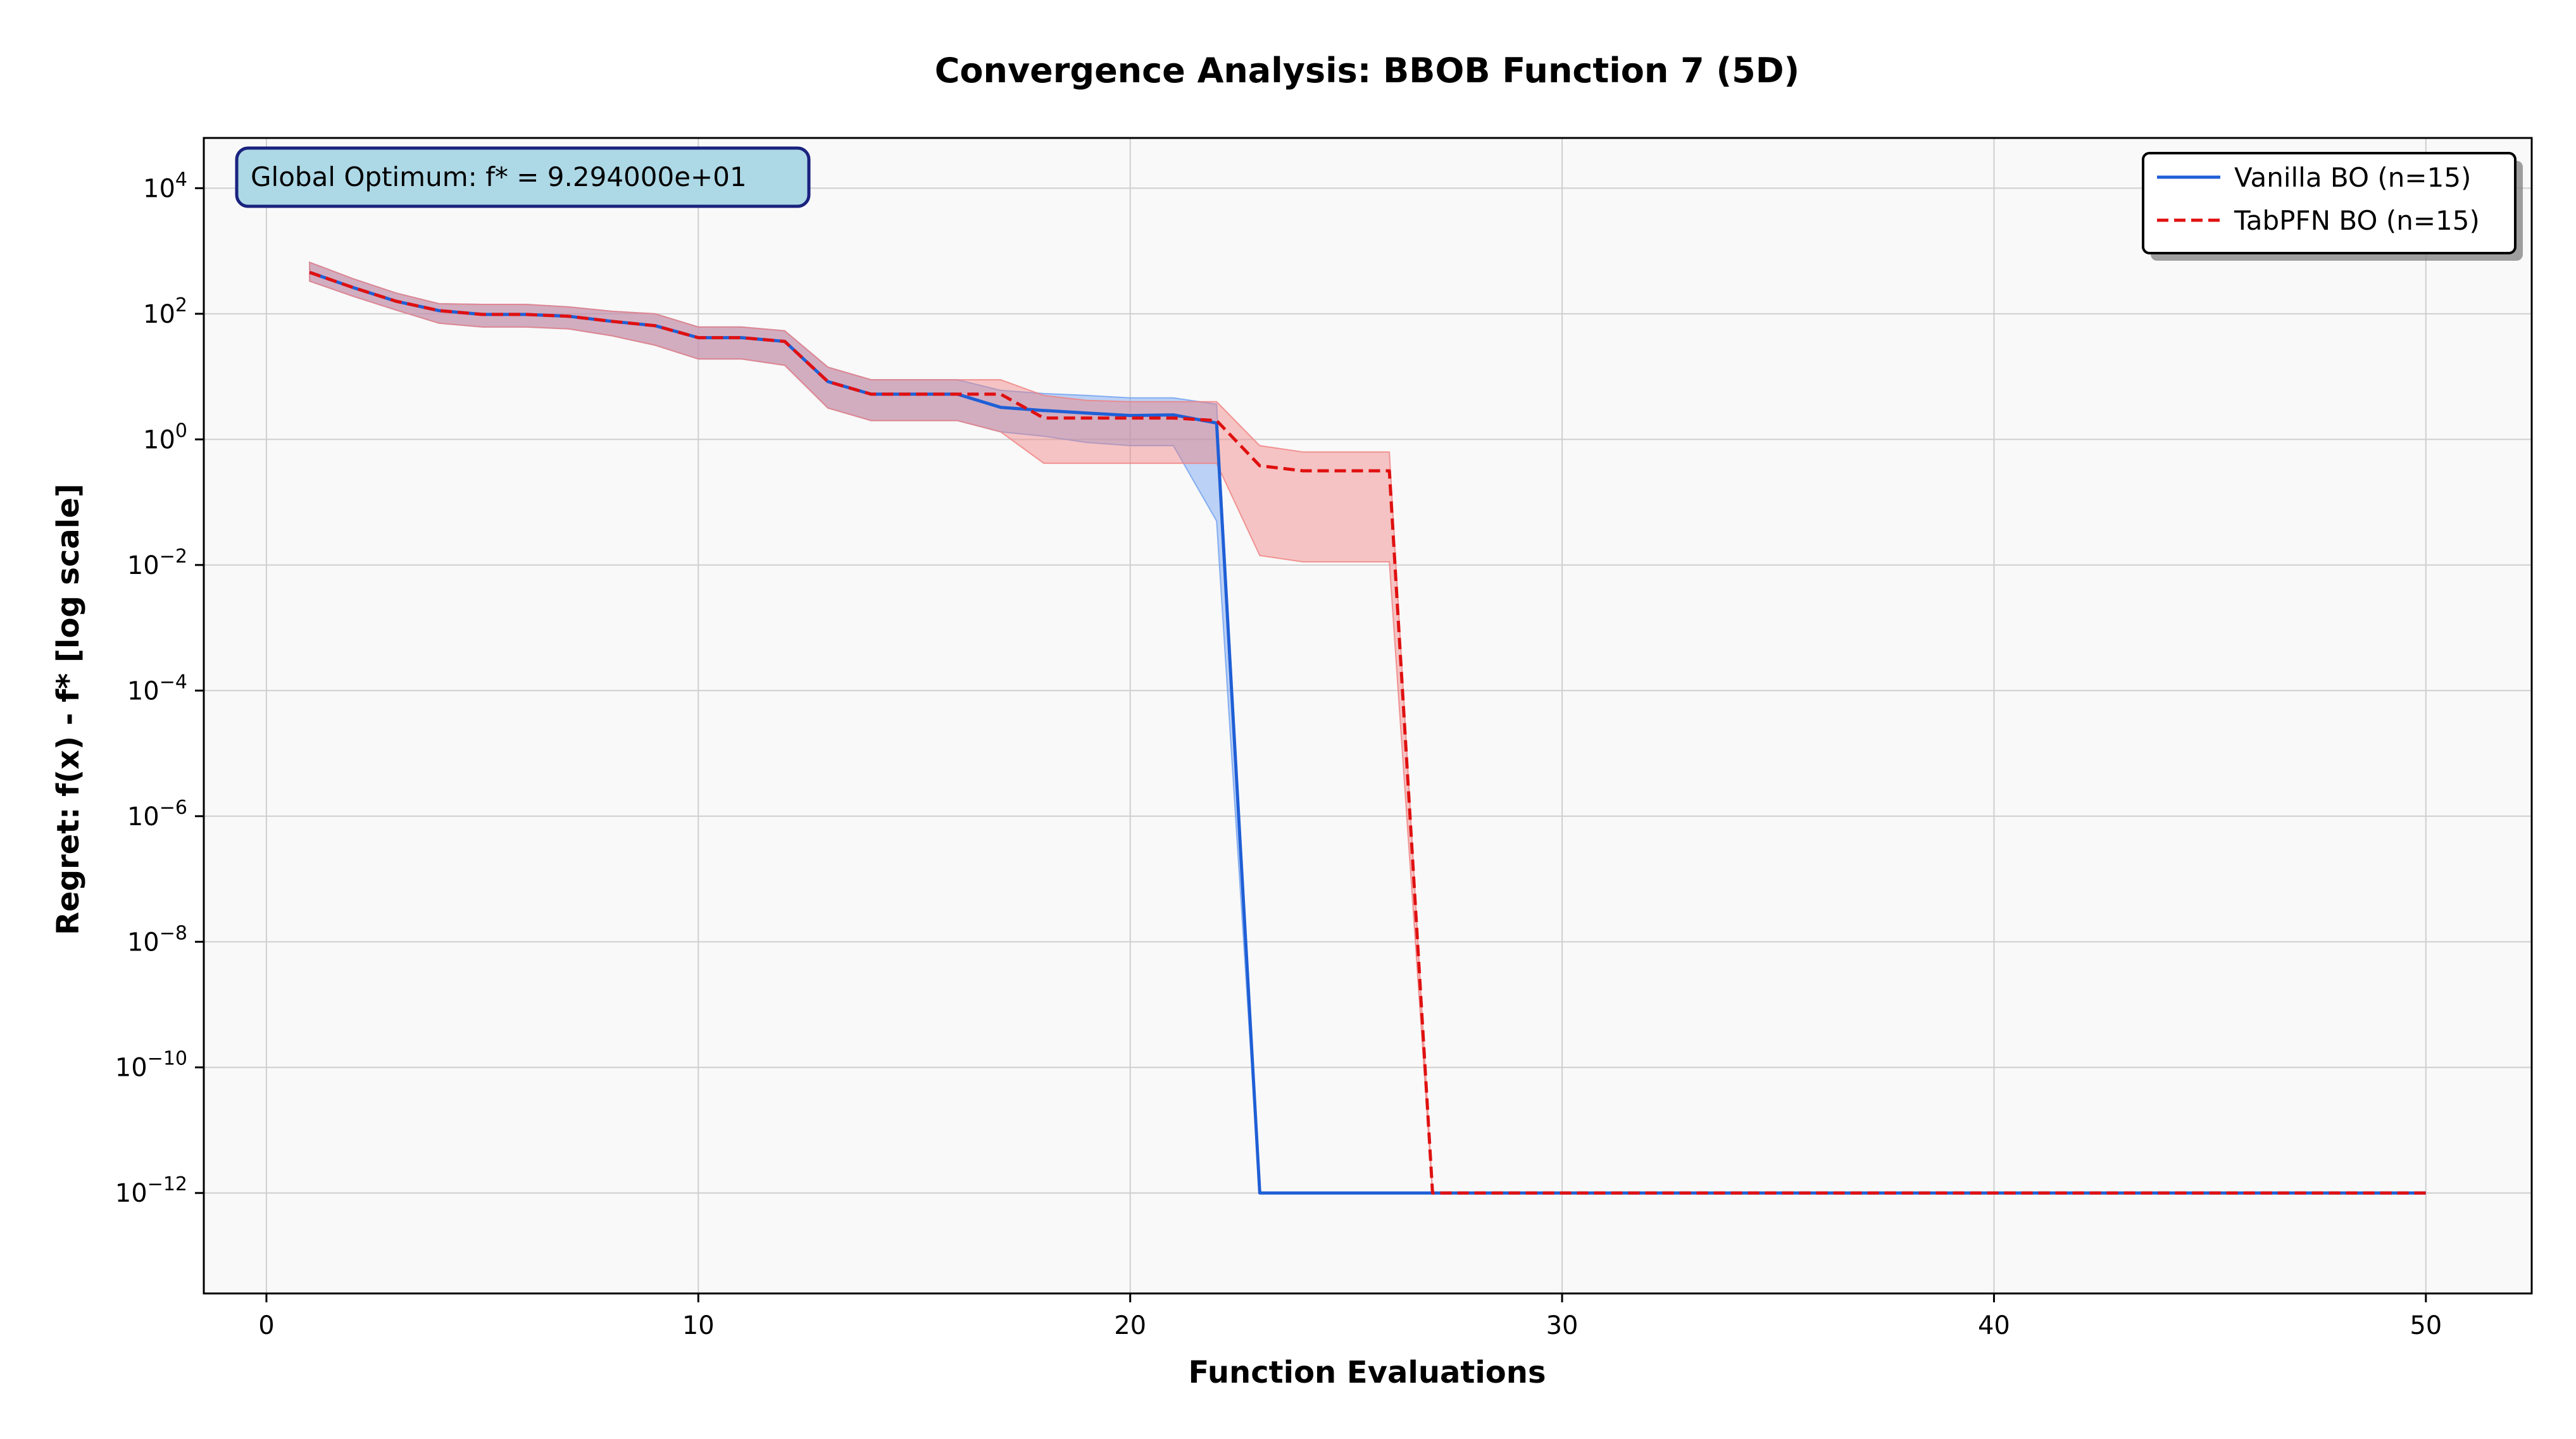 This screenshot has height=1439, width=2576. Describe the element at coordinates (2329, 203) in the screenshot. I see `legend-box` at that location.